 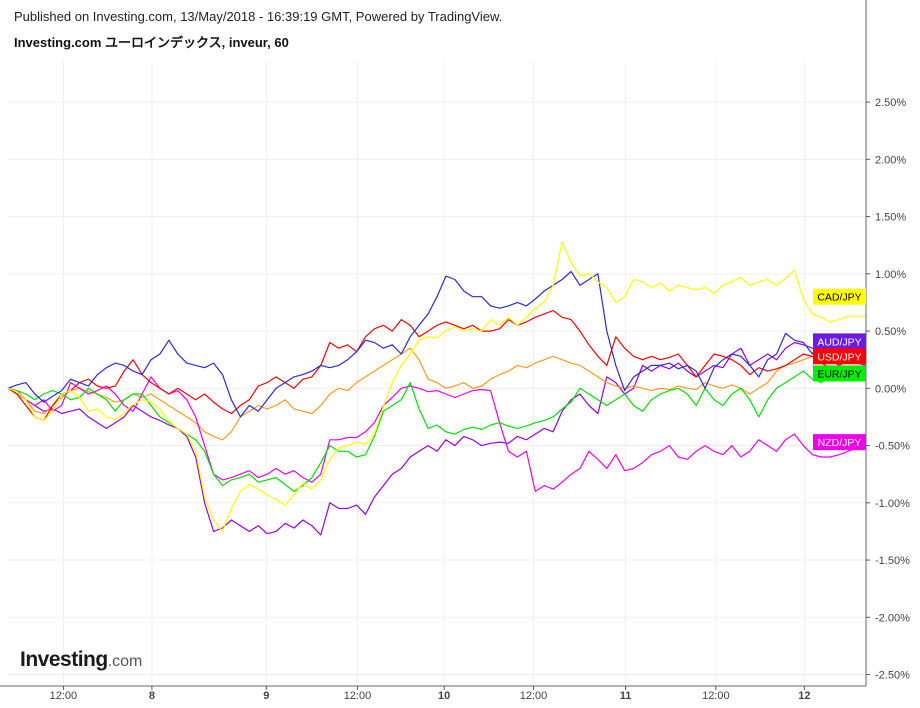 What do you see at coordinates (892, 618) in the screenshot?
I see `y-tick-label: -2.00%` at bounding box center [892, 618].